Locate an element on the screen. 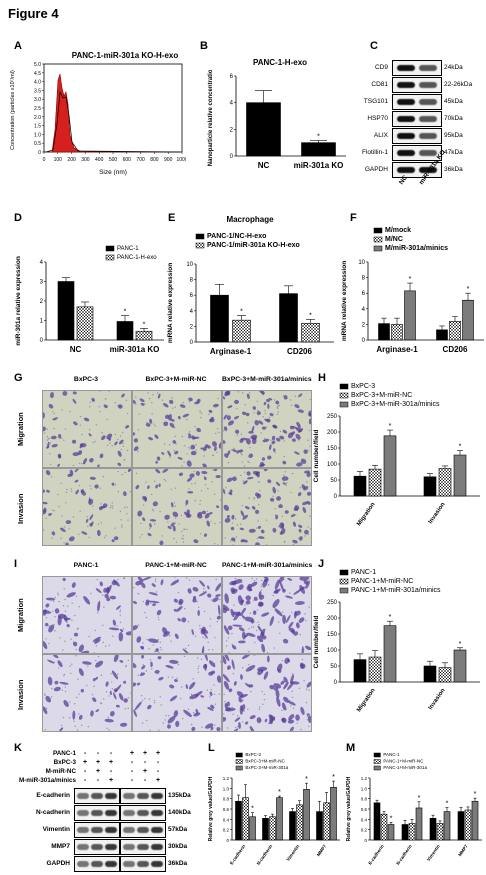 The image size is (486, 875). panel-letter-h: H is located at coordinates (322, 378).